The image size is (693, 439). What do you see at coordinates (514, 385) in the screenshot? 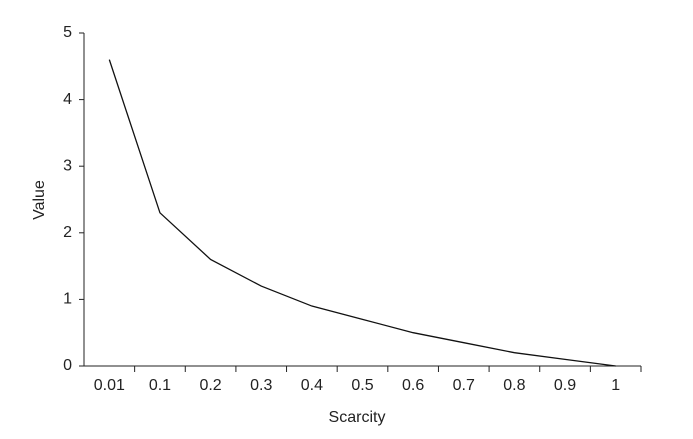
I see `x-tick-label: 0.8` at bounding box center [514, 385].